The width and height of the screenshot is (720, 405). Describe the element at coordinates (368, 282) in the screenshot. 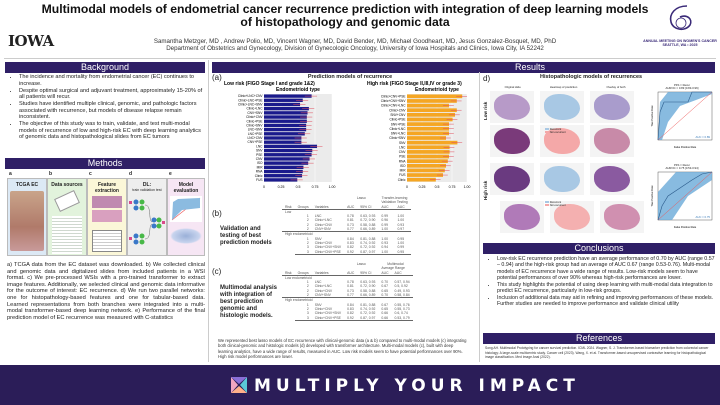

I see `table-cell: 0.63, 0.93` at that location.